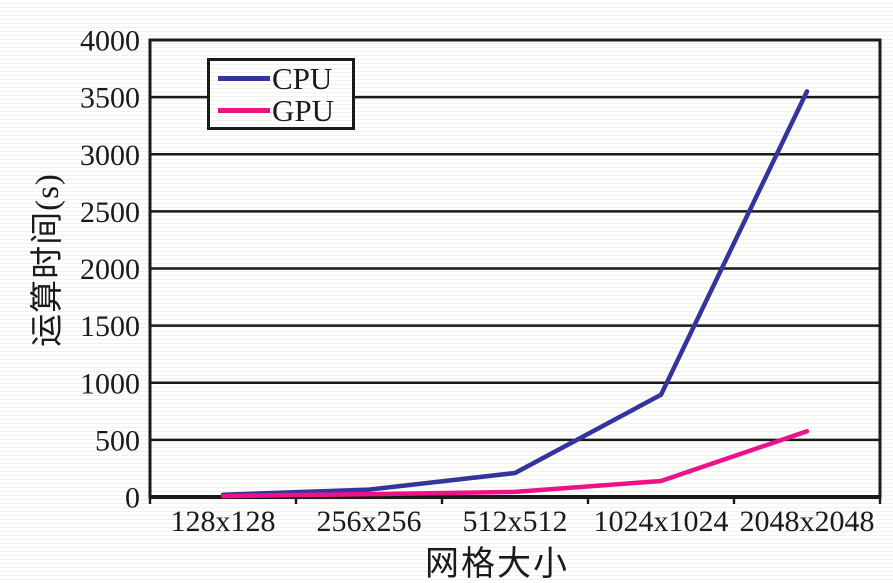  Describe the element at coordinates (110, 212) in the screenshot. I see `y-tick-label: 2500` at that location.